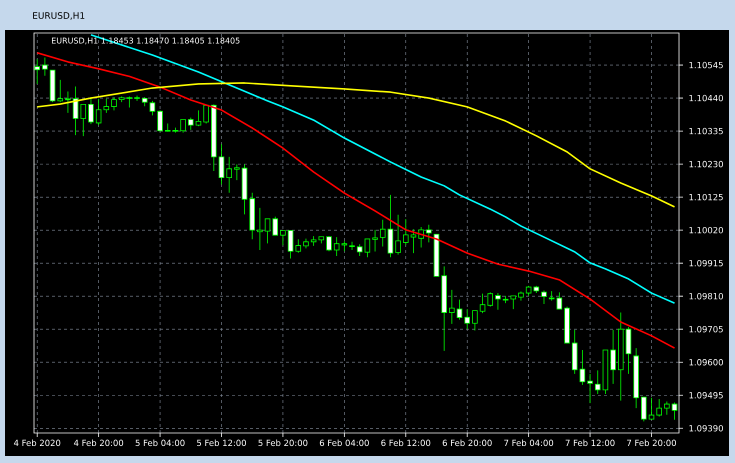 This screenshot has width=735, height=463. I want to click on x-tick-label: 7 Feb 12:00, so click(590, 443).